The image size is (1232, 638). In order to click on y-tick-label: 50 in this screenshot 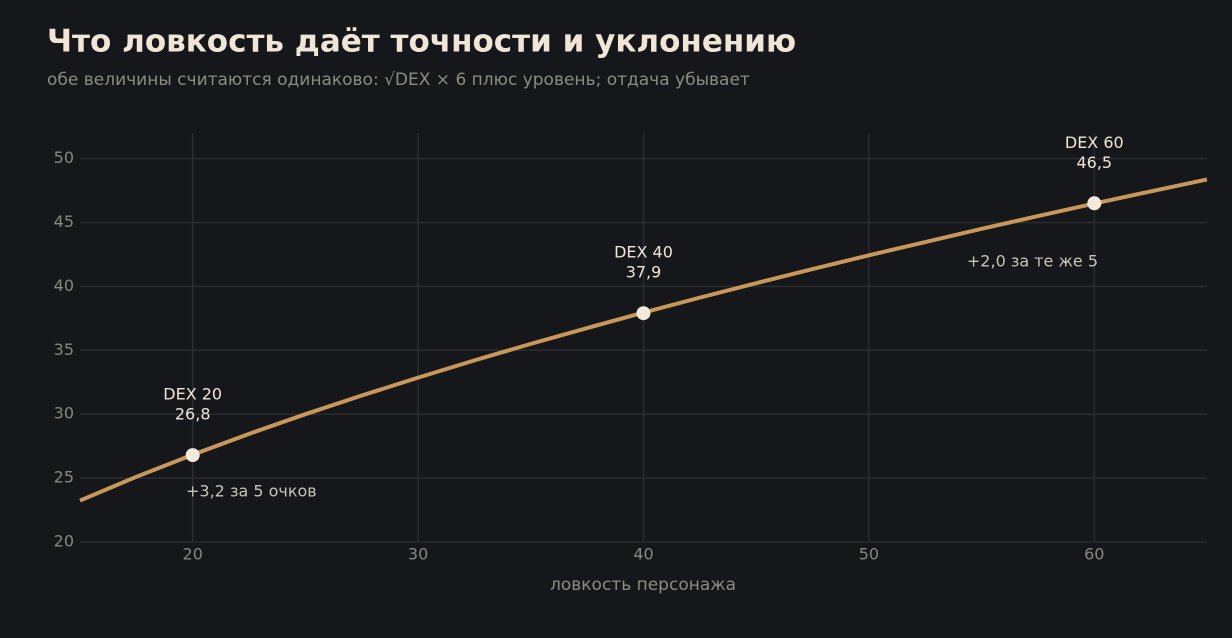, I will do `click(64, 157)`.